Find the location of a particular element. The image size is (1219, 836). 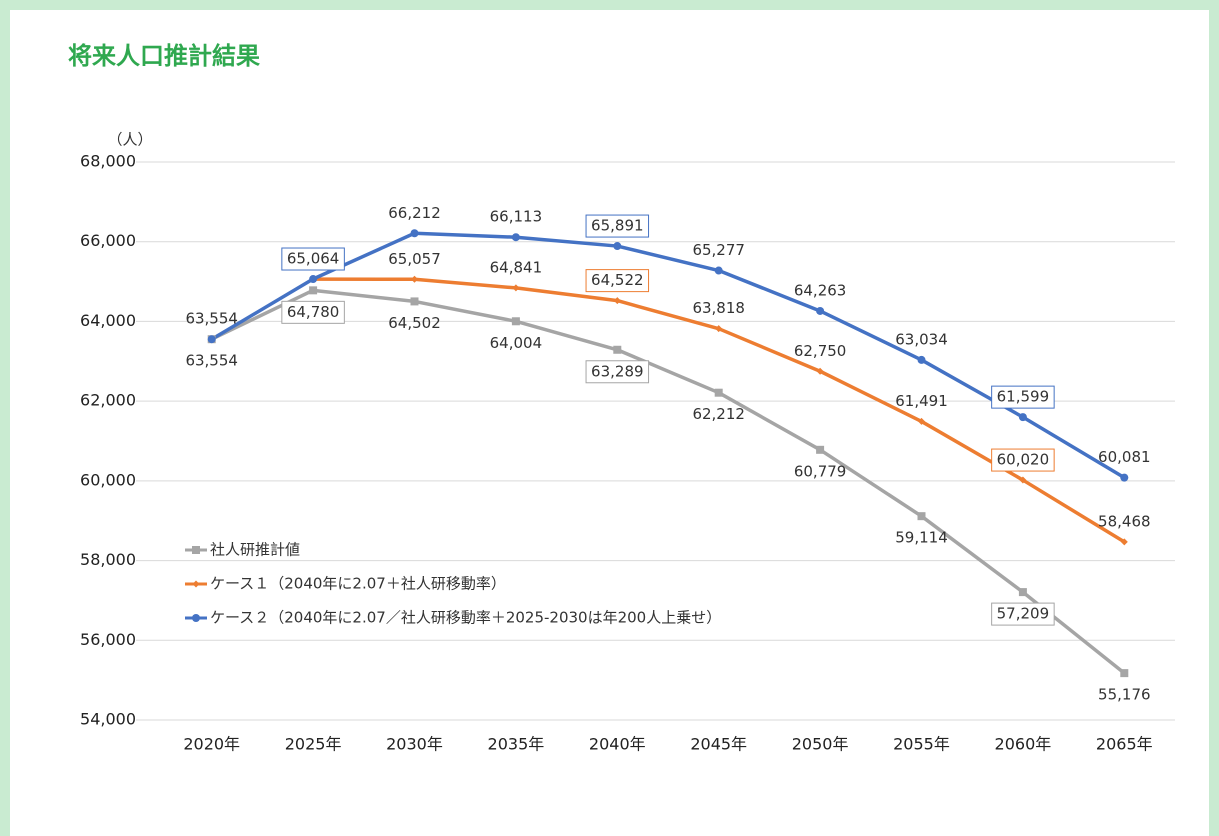

data-label: 61,491 is located at coordinates (921, 401).